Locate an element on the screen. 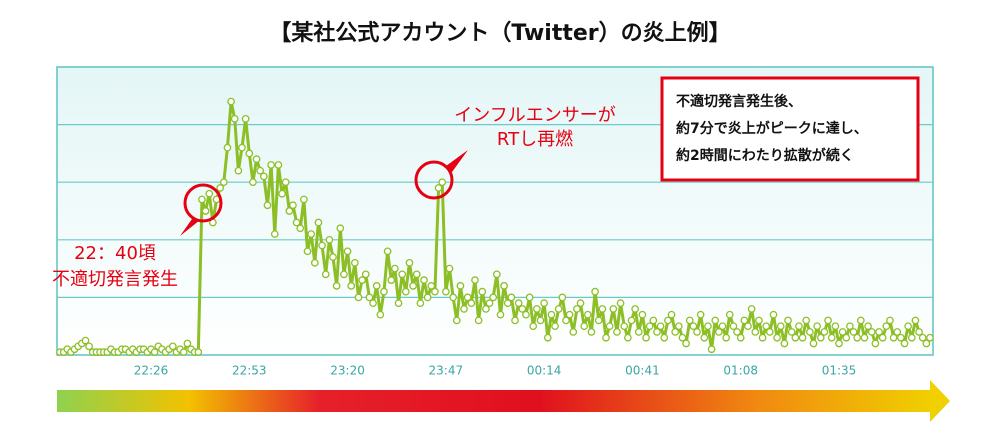  note-box is located at coordinates (790, 129).